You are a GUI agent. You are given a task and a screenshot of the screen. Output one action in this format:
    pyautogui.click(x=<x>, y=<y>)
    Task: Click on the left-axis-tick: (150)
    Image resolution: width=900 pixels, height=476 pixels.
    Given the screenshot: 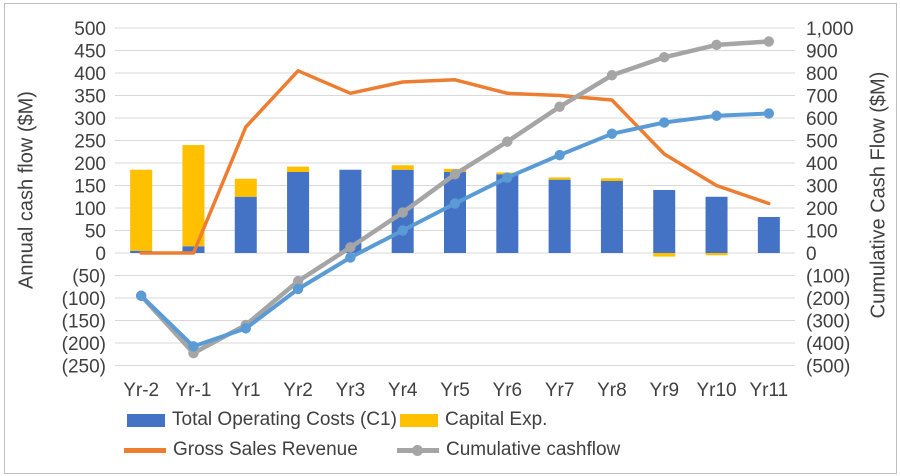 What is the action you would take?
    pyautogui.click(x=84, y=322)
    